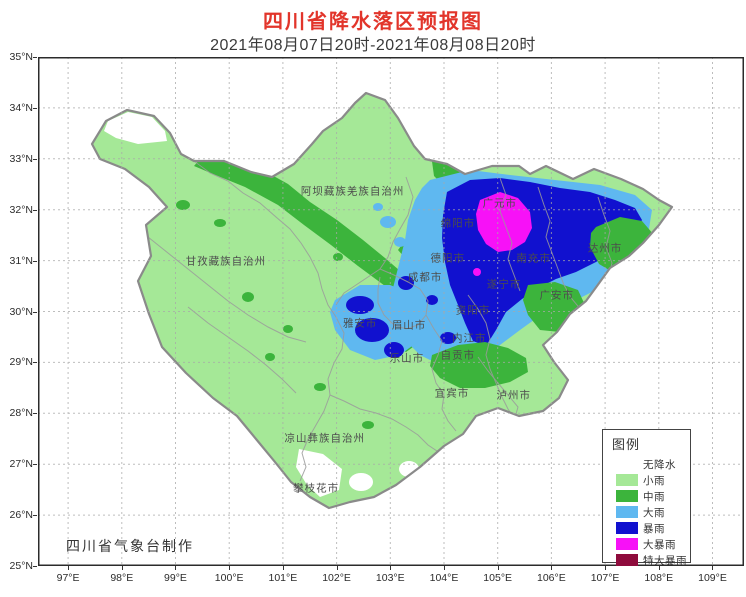 The image size is (746, 597). Describe the element at coordinates (407, 358) in the screenshot. I see `city-label: 乐山市` at that location.